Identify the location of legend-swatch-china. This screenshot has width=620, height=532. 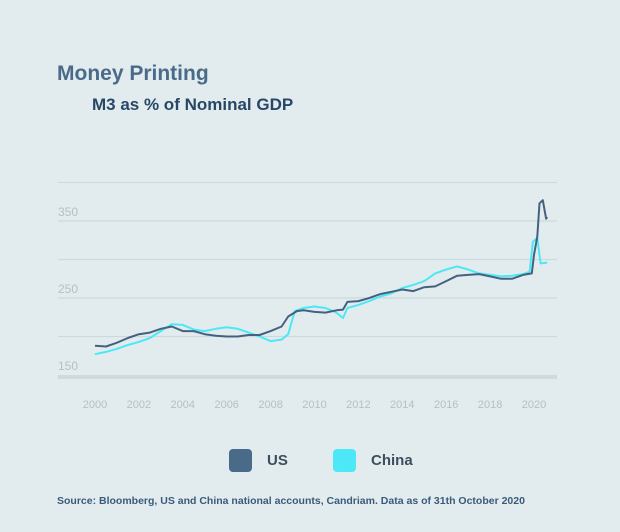
(344, 460).